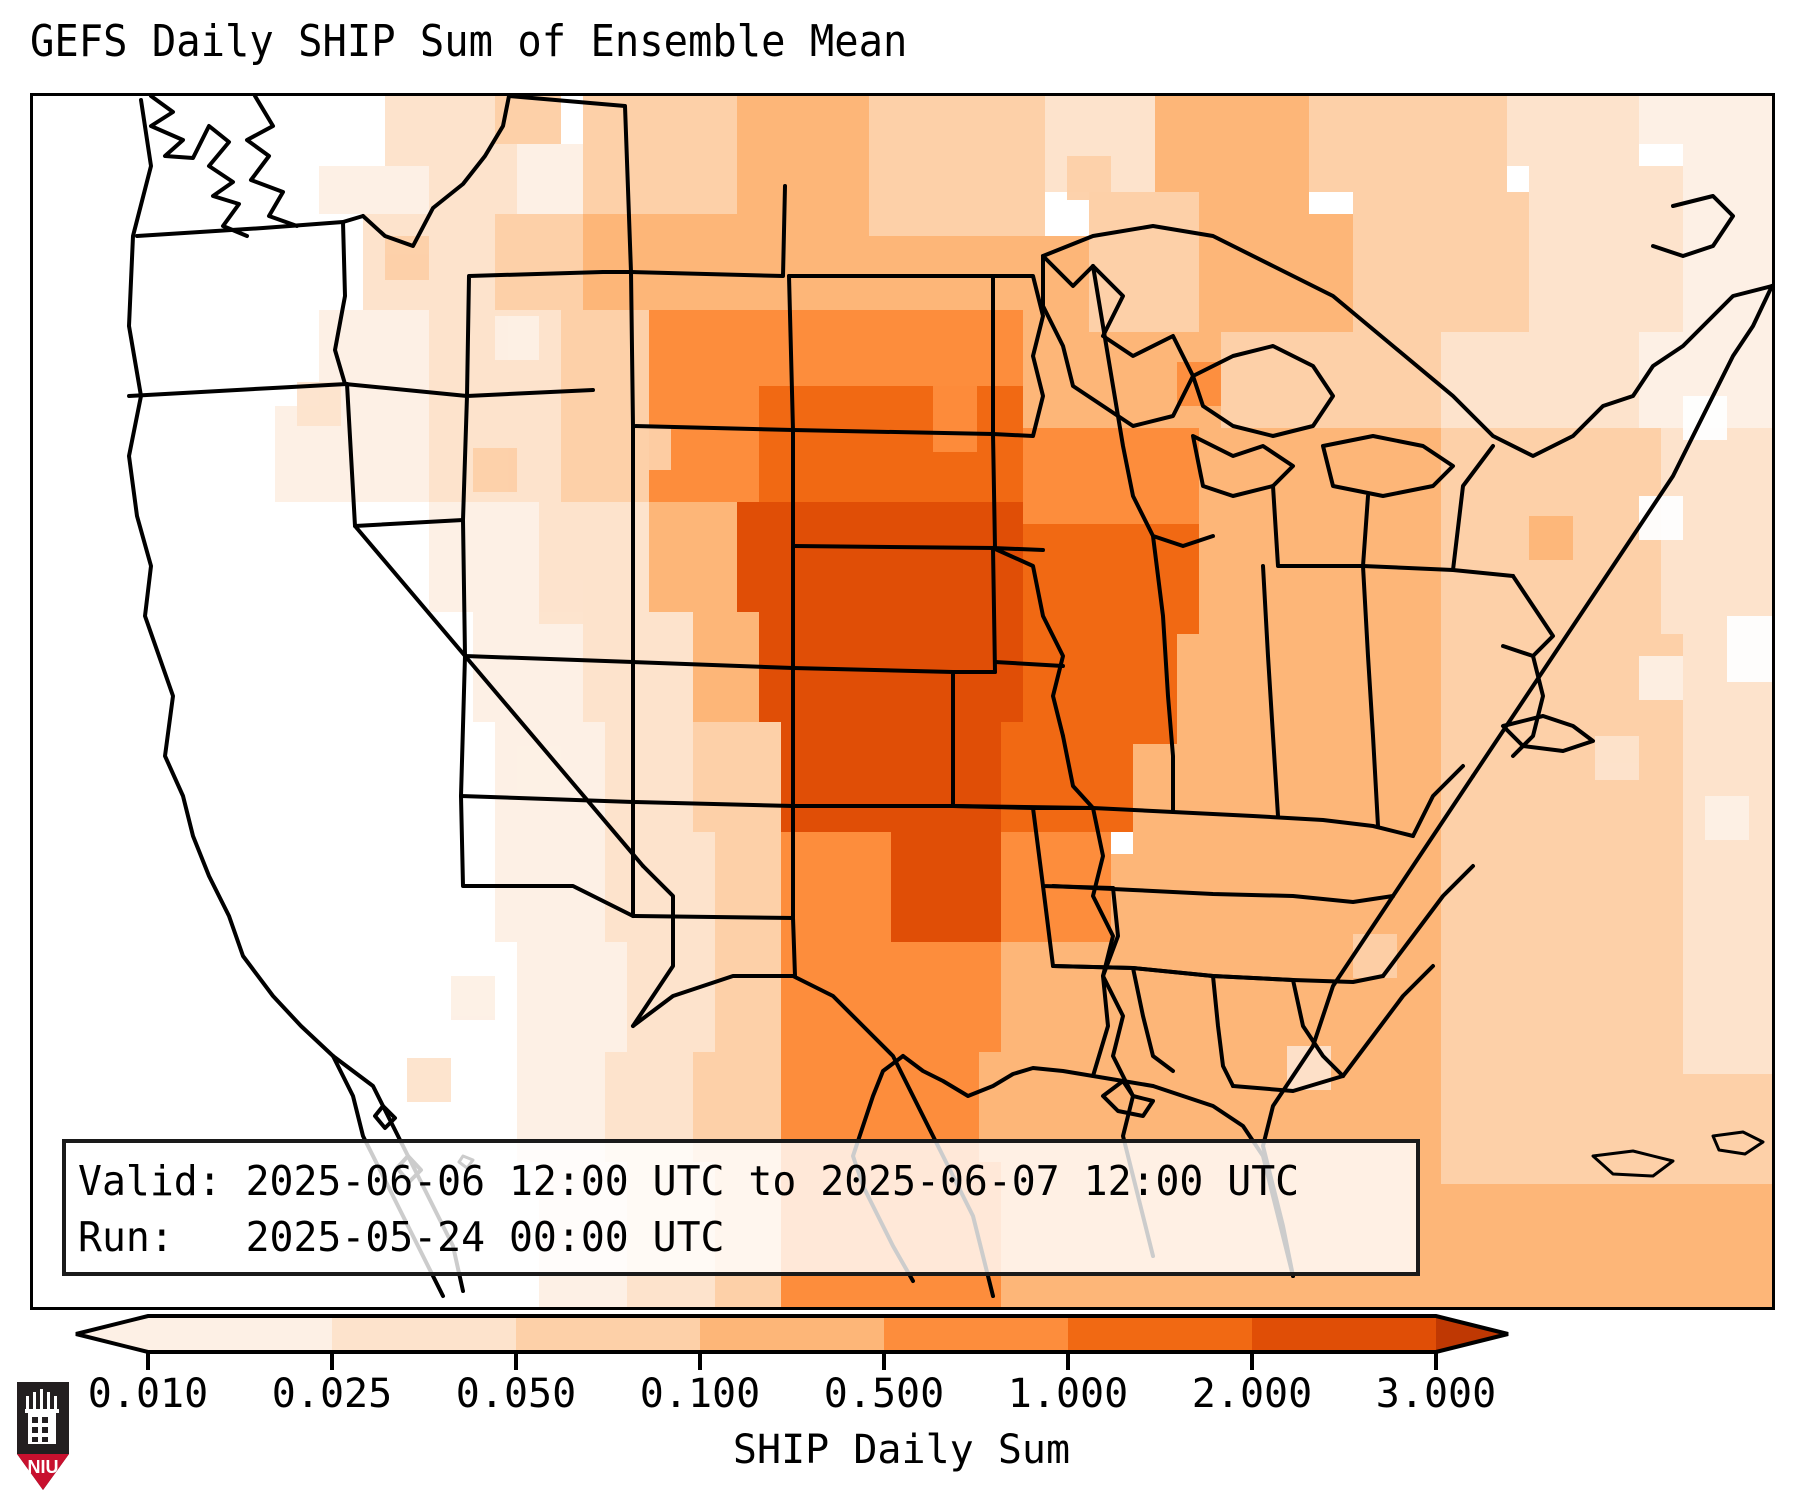 The width and height of the screenshot is (1803, 1500). What do you see at coordinates (516, 1394) in the screenshot?
I see `colorbar-tick-label: 0.050` at bounding box center [516, 1394].